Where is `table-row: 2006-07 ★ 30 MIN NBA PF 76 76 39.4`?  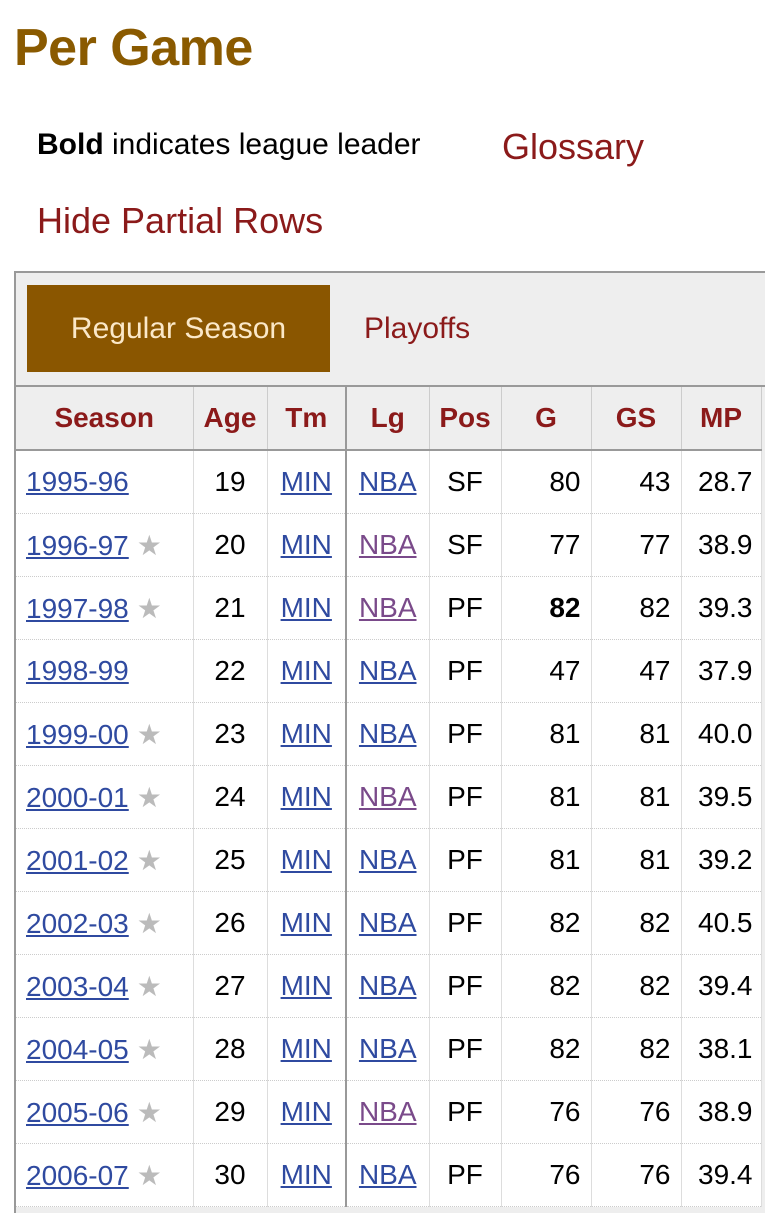 table-row: 2006-07 ★ 30 MIN NBA PF 76 76 39.4 is located at coordinates (389, 1175).